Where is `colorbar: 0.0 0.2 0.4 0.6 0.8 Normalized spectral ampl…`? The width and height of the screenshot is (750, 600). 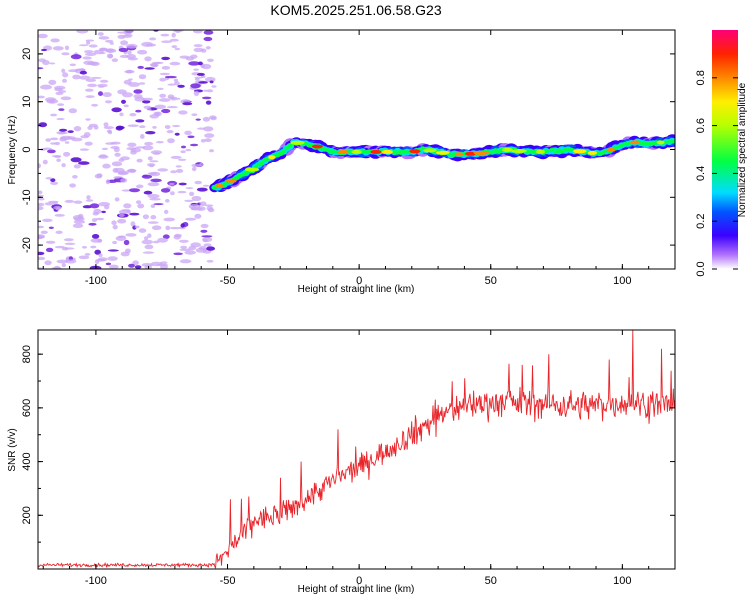 colorbar: 0.0 0.2 0.4 0.6 0.8 Normalized spectral ampl… is located at coordinates (721, 153).